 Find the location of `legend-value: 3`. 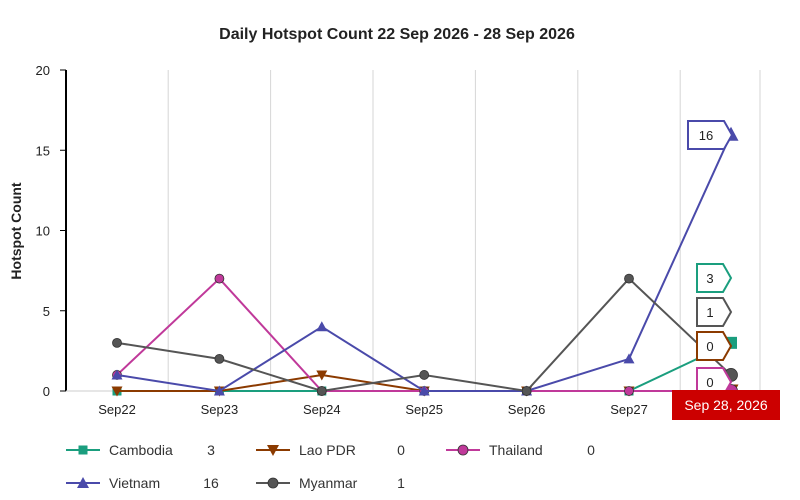

legend-value: 3 is located at coordinates (211, 450).